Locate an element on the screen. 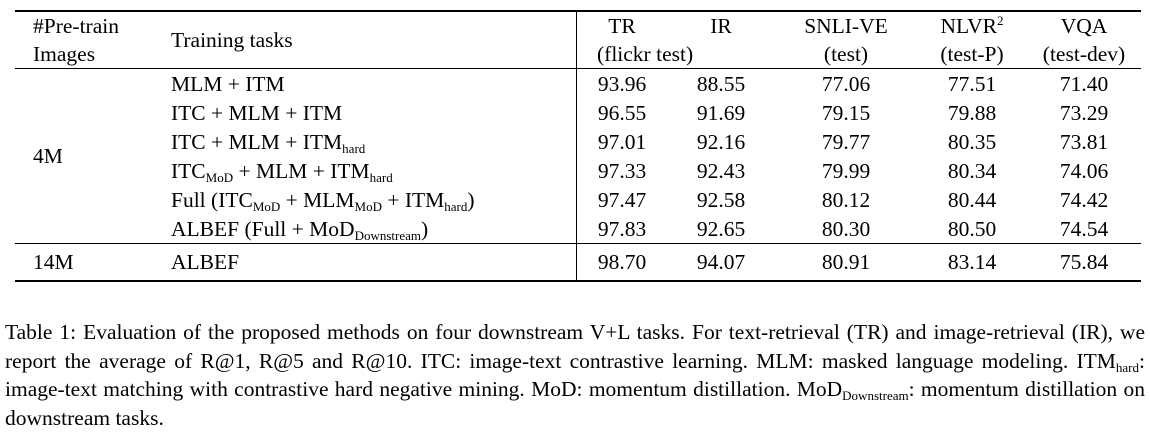  header-snli-ve: SNLI-VE (test) is located at coordinates (846, 40).